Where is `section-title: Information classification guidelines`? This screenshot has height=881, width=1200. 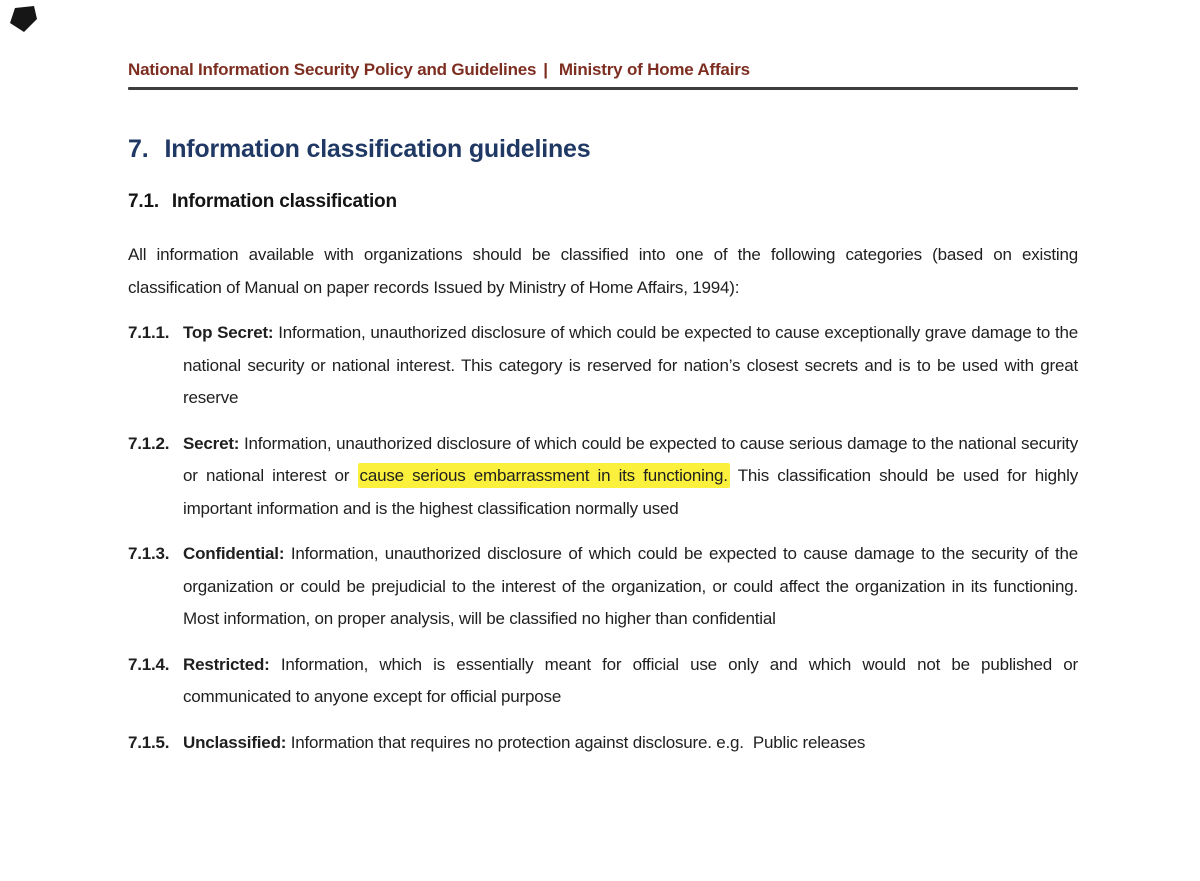
section-title: Information classification guidelines is located at coordinates (377, 149).